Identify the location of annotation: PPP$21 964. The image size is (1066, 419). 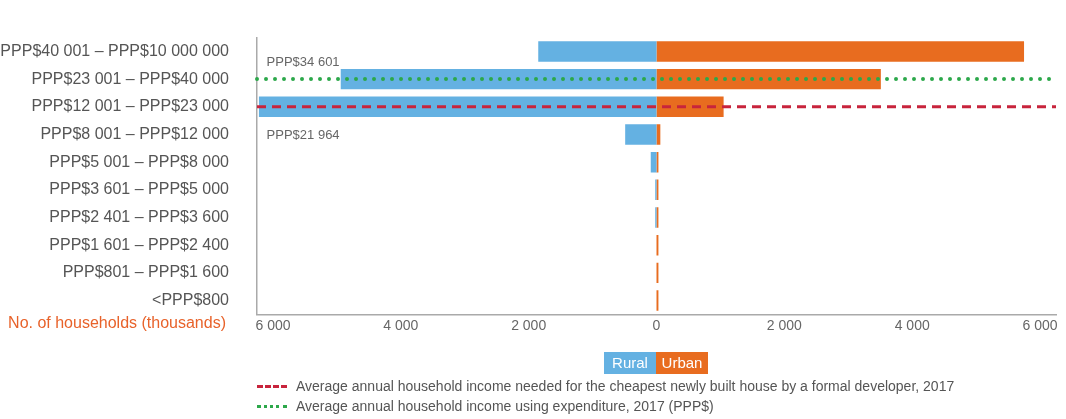
(303, 135).